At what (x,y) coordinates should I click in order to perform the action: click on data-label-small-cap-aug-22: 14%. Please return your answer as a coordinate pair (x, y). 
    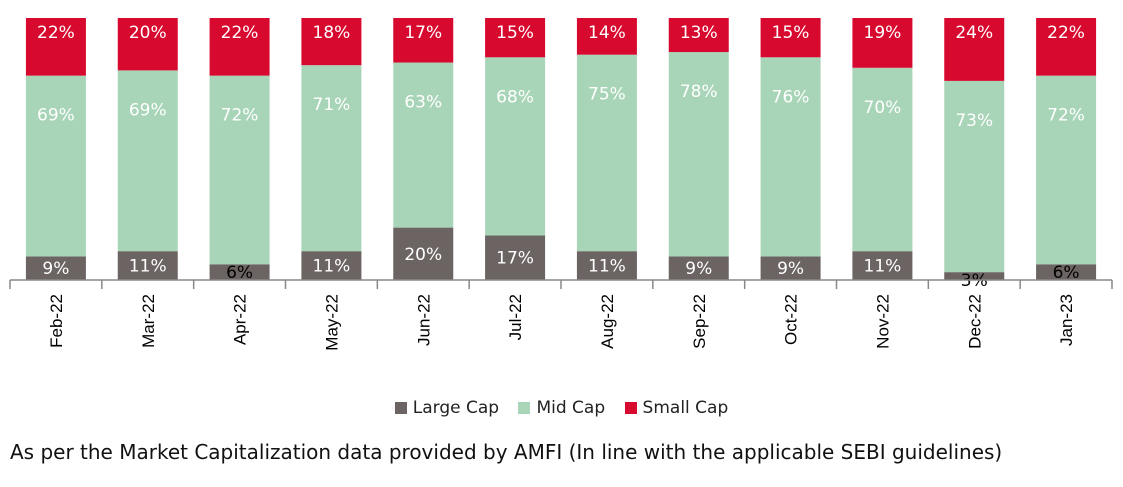
    Looking at the image, I should click on (607, 33).